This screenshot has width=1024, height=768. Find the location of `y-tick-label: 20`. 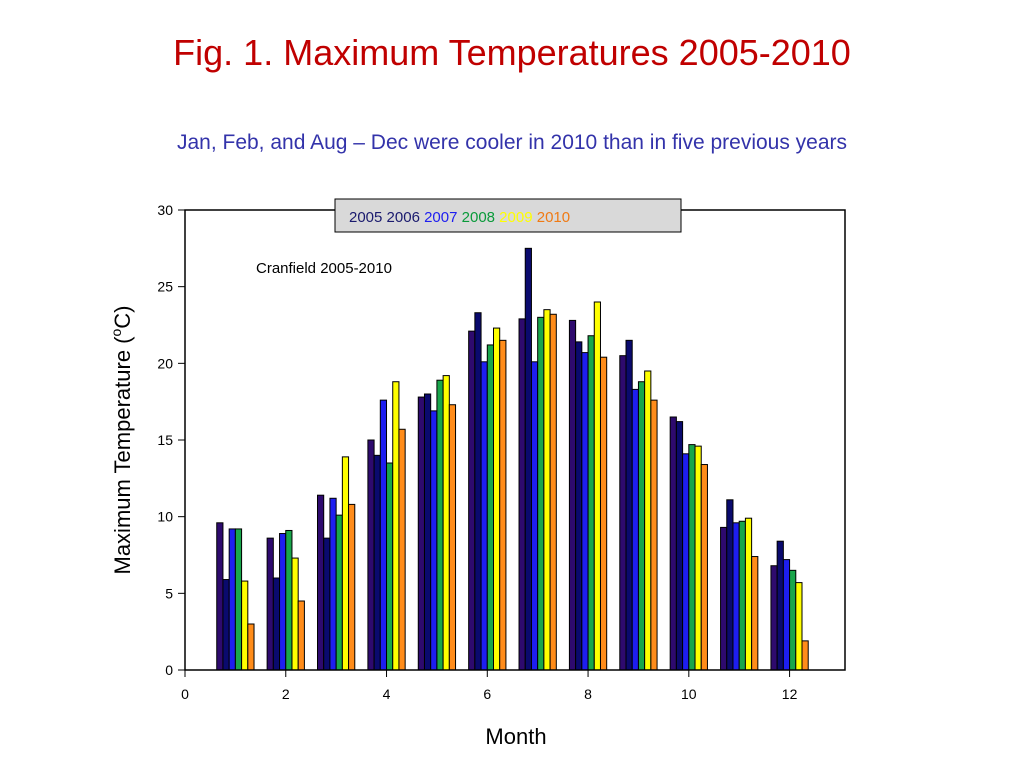

y-tick-label: 20 is located at coordinates (165, 363).